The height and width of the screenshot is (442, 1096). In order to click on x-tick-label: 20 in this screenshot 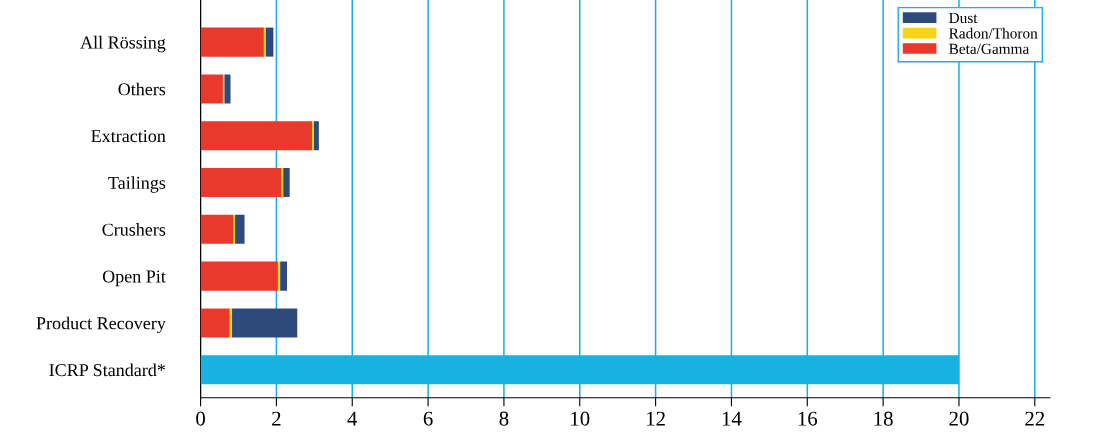, I will do `click(959, 418)`.